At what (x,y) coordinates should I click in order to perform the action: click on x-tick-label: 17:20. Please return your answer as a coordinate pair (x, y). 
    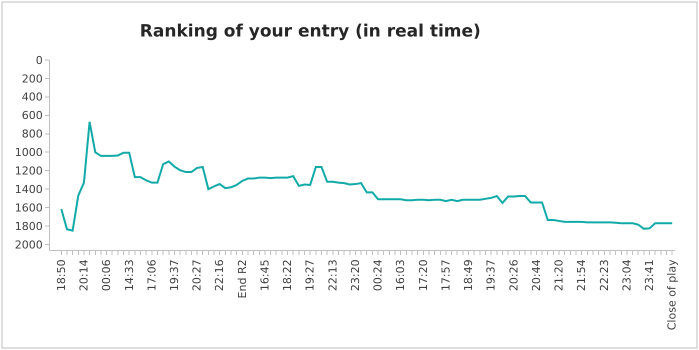
    Looking at the image, I should click on (423, 275).